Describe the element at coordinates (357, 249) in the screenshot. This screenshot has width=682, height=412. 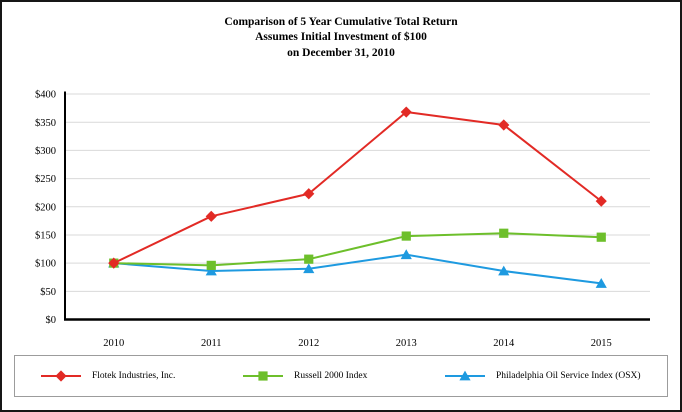
I see `series-line-russell-2000-index` at that location.